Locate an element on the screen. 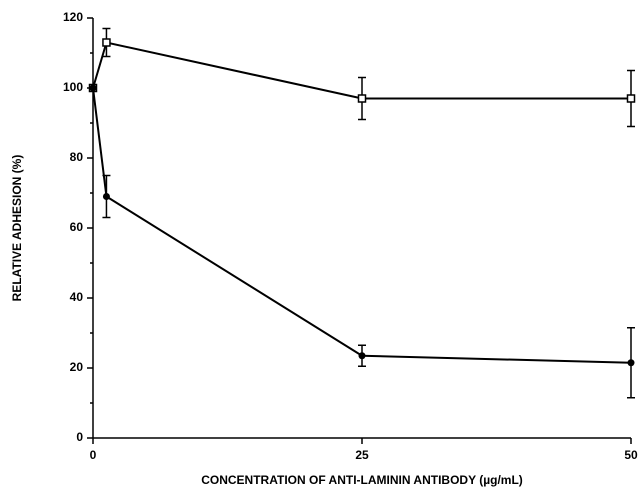 The width and height of the screenshot is (642, 492). y-tick-label: 80 is located at coordinates (77, 157).